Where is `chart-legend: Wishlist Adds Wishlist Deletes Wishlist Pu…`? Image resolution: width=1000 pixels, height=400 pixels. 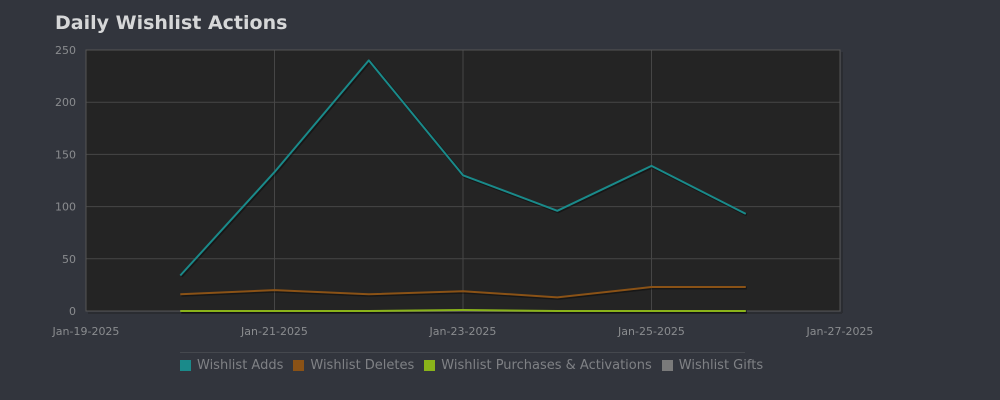 chart-legend: Wishlist Adds Wishlist Deletes Wishlist Pu… is located at coordinates (471, 364).